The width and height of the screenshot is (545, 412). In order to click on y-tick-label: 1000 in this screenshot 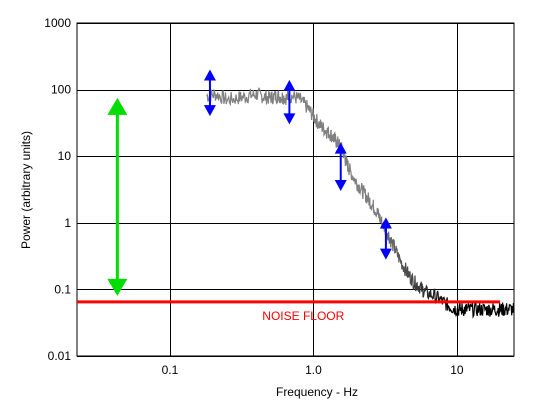, I will do `click(57, 23)`.